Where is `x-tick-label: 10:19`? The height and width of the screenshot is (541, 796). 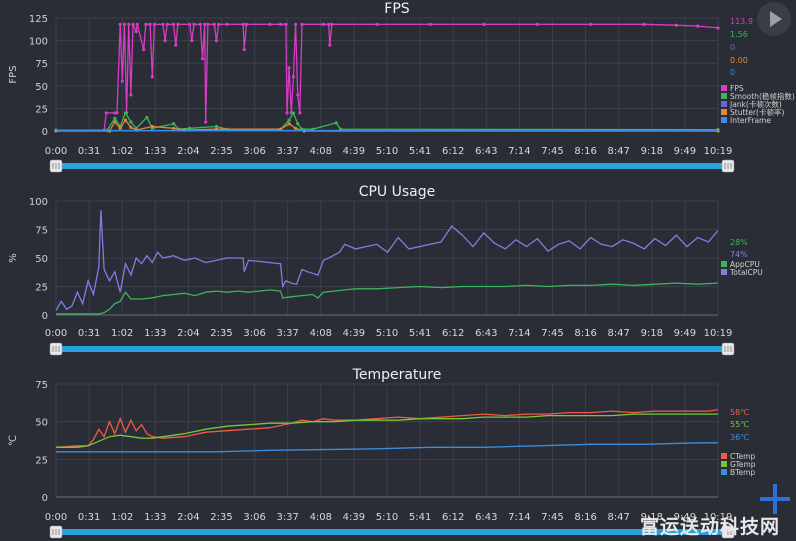
x-tick-label: 10:19 is located at coordinates (718, 151).